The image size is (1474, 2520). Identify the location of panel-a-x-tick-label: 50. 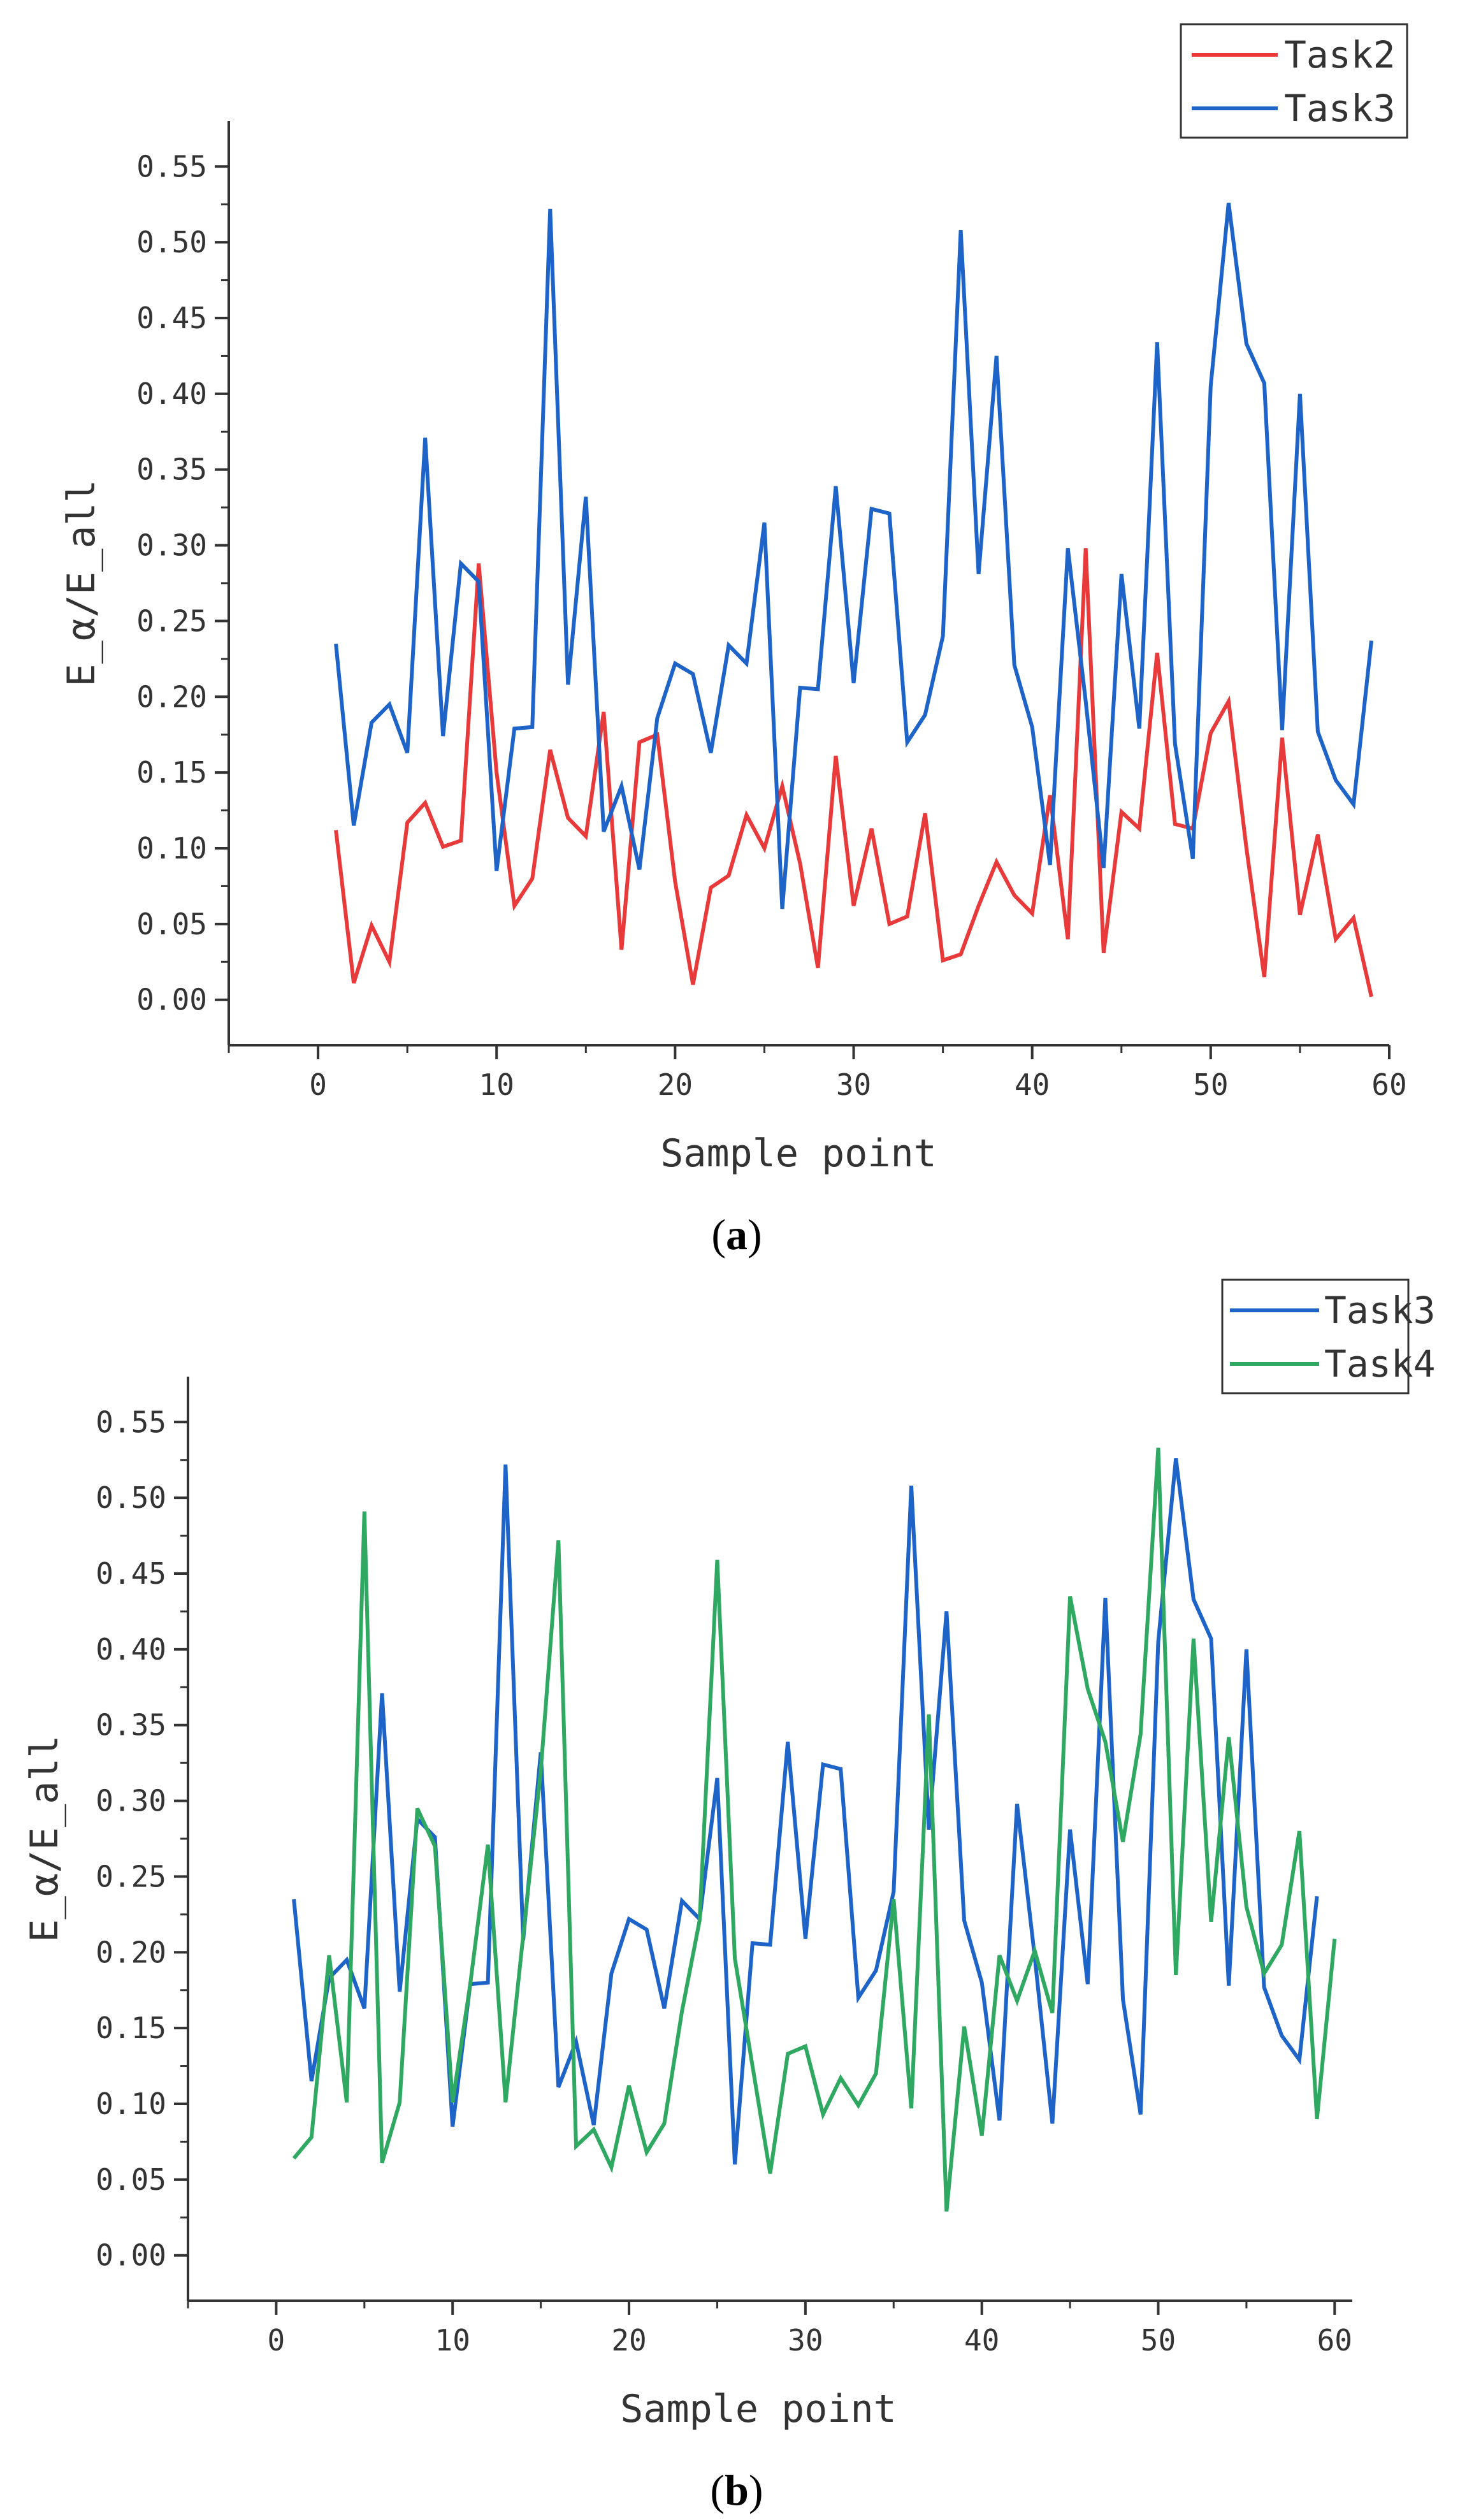
(1210, 1085).